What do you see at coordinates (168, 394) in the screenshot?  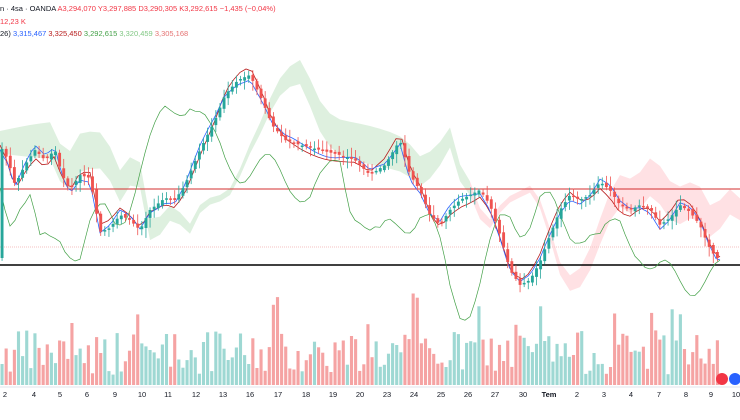 I see `x-tick-label: 11` at bounding box center [168, 394].